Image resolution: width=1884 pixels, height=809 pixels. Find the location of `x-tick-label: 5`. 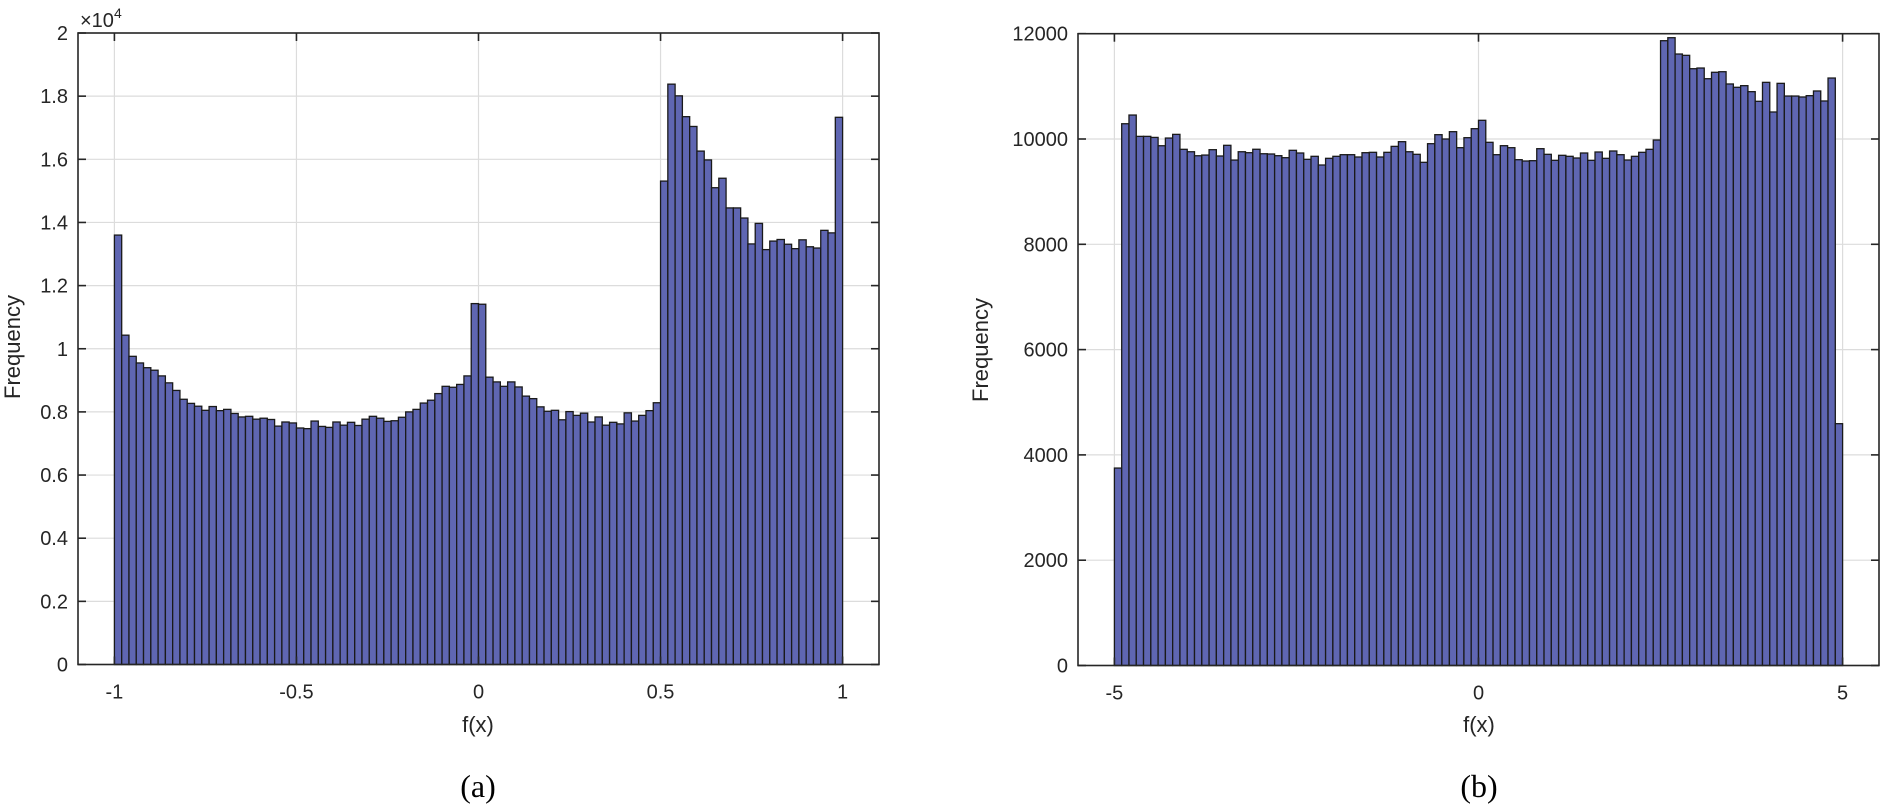

x-tick-label: 5 is located at coordinates (1842, 694).